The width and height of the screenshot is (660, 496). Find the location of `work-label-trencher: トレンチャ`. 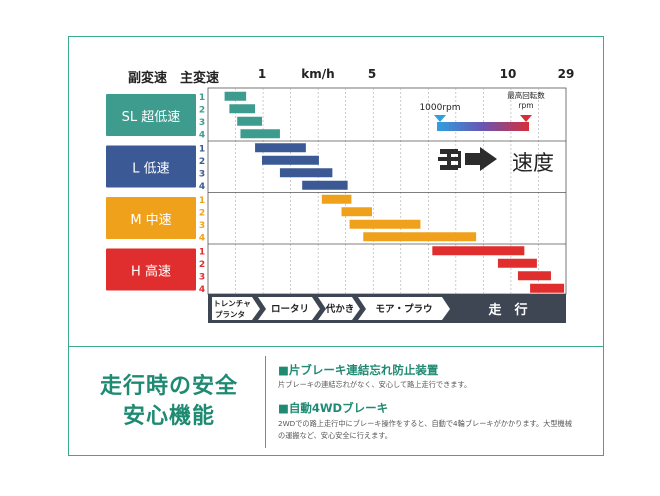

work-label-trencher: トレンチャ is located at coordinates (231, 303).